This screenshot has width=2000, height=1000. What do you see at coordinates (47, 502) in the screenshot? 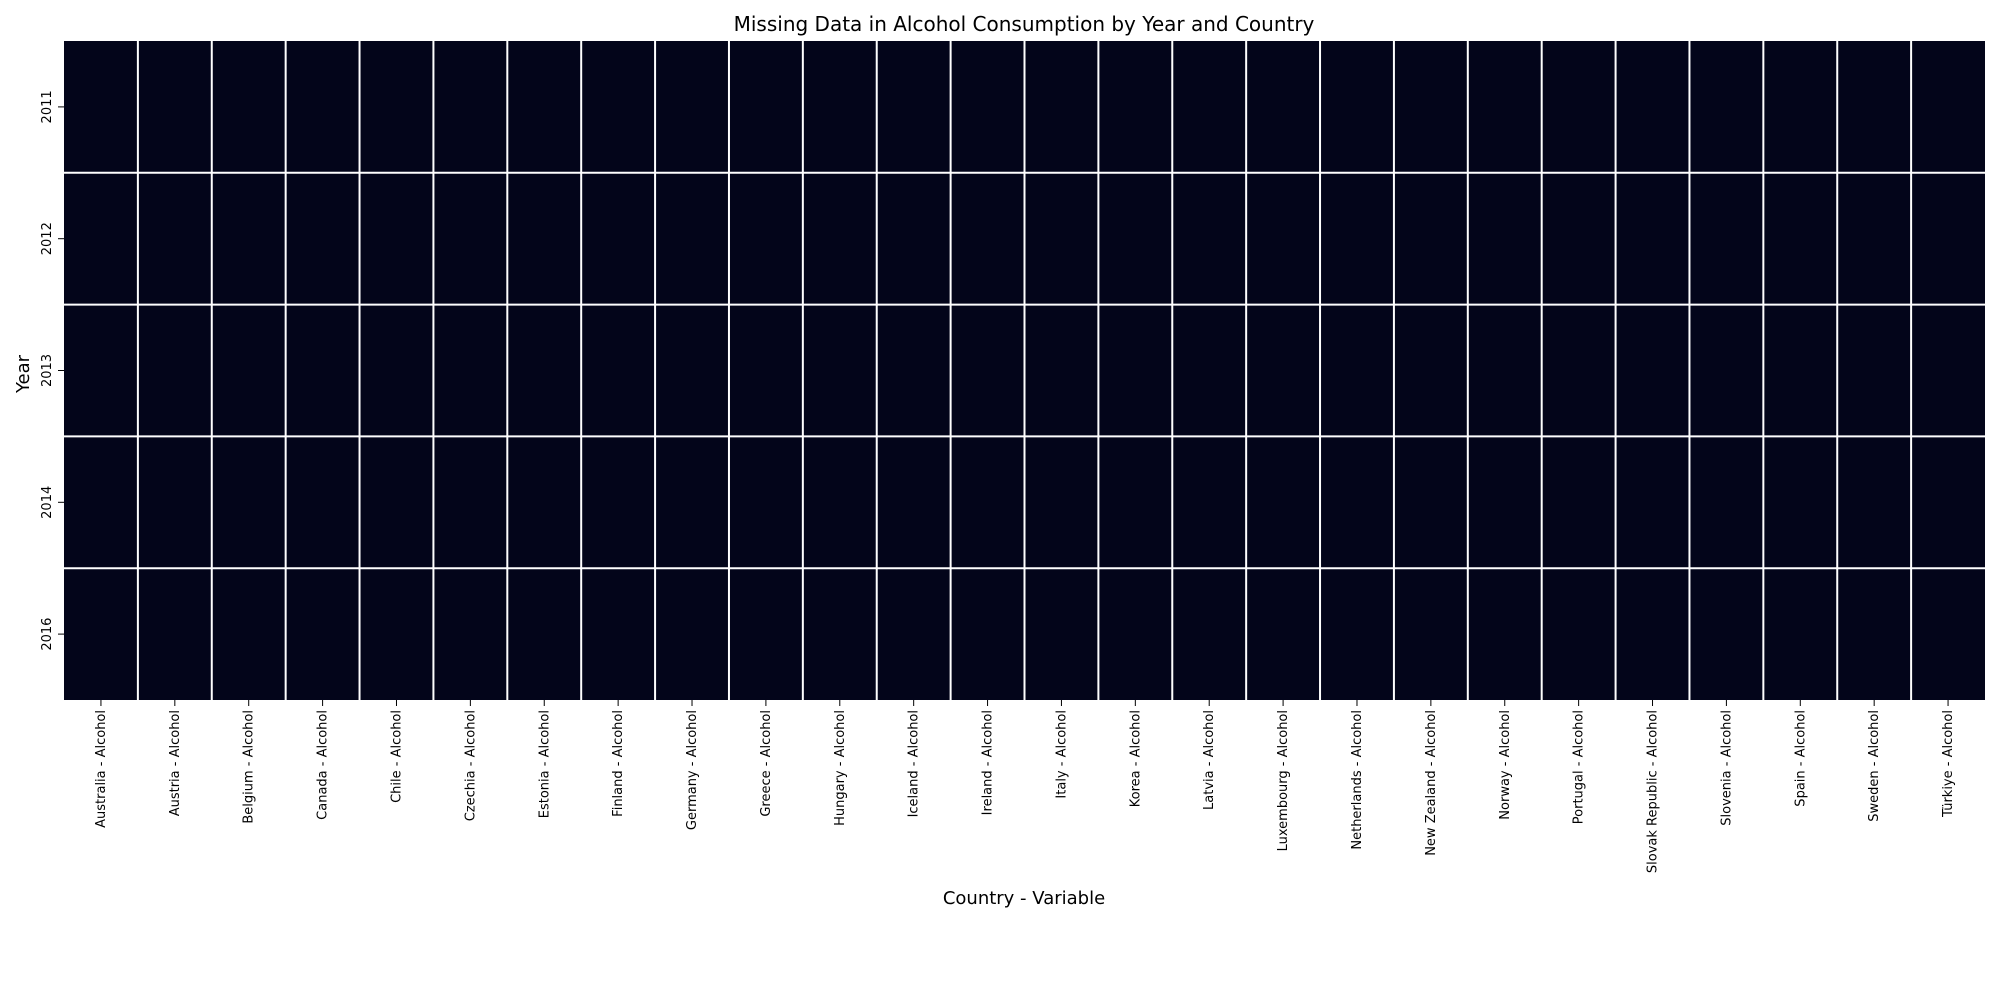
I see `y-tick-label: 2014` at bounding box center [47, 502].